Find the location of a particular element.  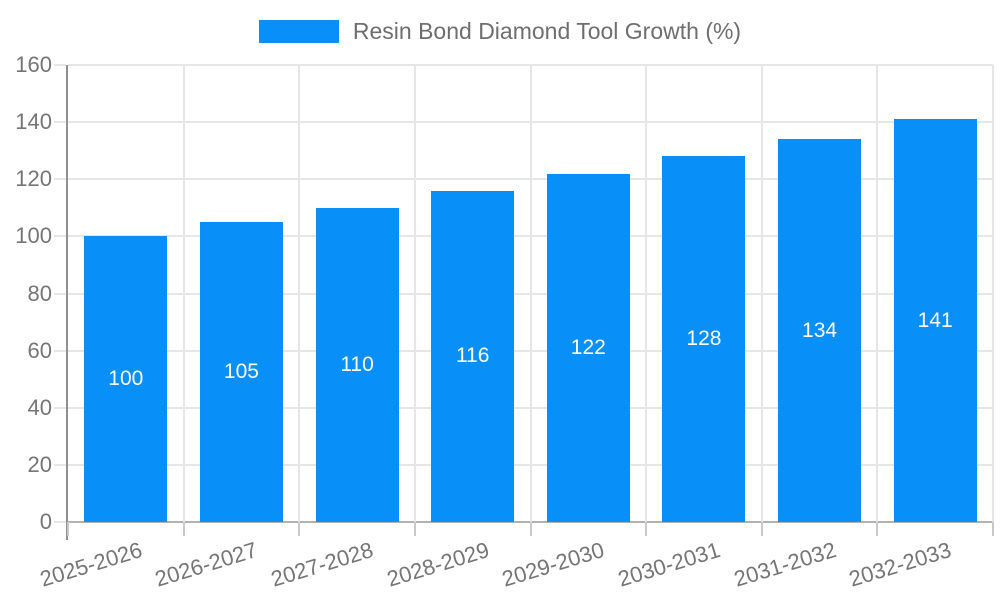

bar: 141 is located at coordinates (935, 320).